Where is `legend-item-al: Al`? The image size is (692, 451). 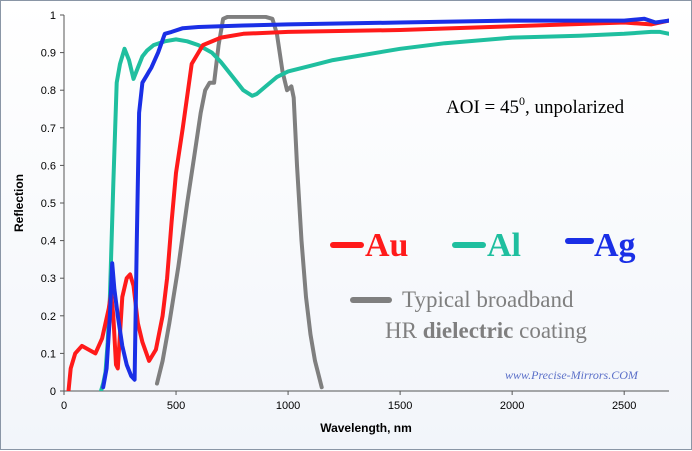 legend-item-al: Al is located at coordinates (486, 245).